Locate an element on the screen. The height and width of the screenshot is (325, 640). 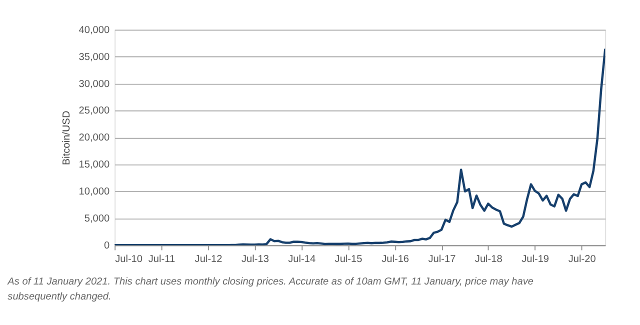
x-tick-label: Jul-12 is located at coordinates (208, 260).